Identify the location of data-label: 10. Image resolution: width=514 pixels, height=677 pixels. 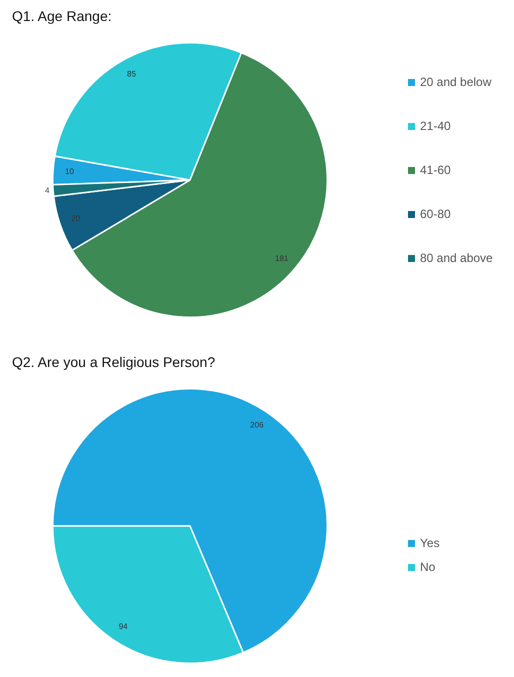
(70, 171).